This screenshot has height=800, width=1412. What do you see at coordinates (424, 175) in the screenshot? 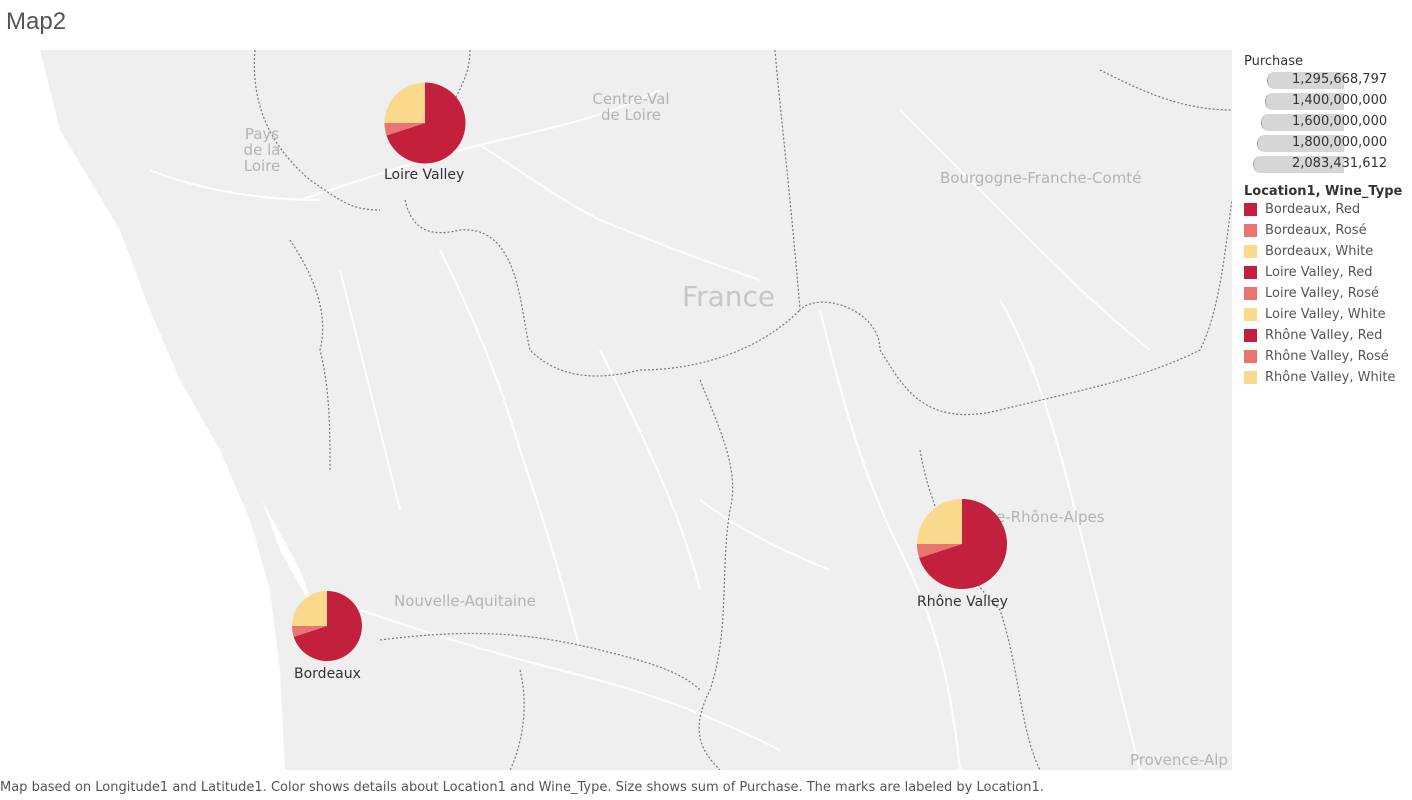
I see `mark-label-loire-valley: Loire Valley` at bounding box center [424, 175].